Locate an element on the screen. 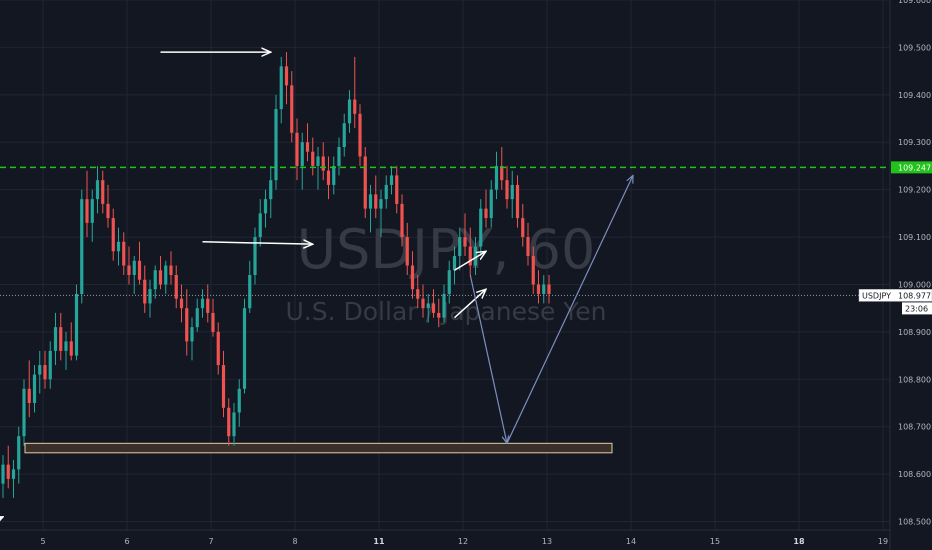  time-tick-label: 19 is located at coordinates (883, 541).